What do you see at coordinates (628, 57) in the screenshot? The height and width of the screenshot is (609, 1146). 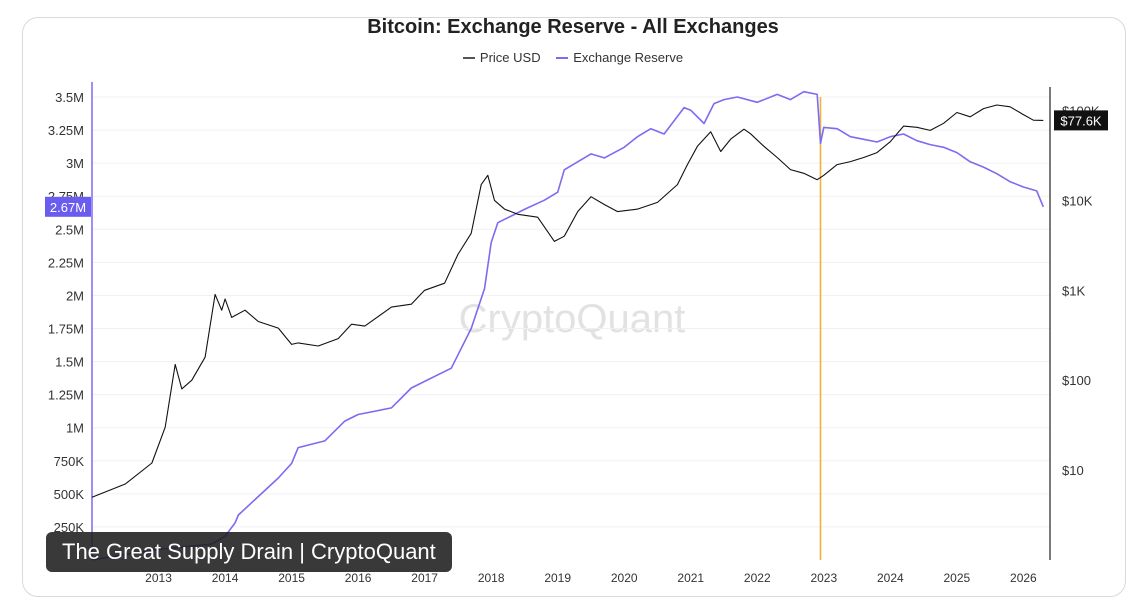 I see `legend-label-reserve: Exchange Reserve` at bounding box center [628, 57].